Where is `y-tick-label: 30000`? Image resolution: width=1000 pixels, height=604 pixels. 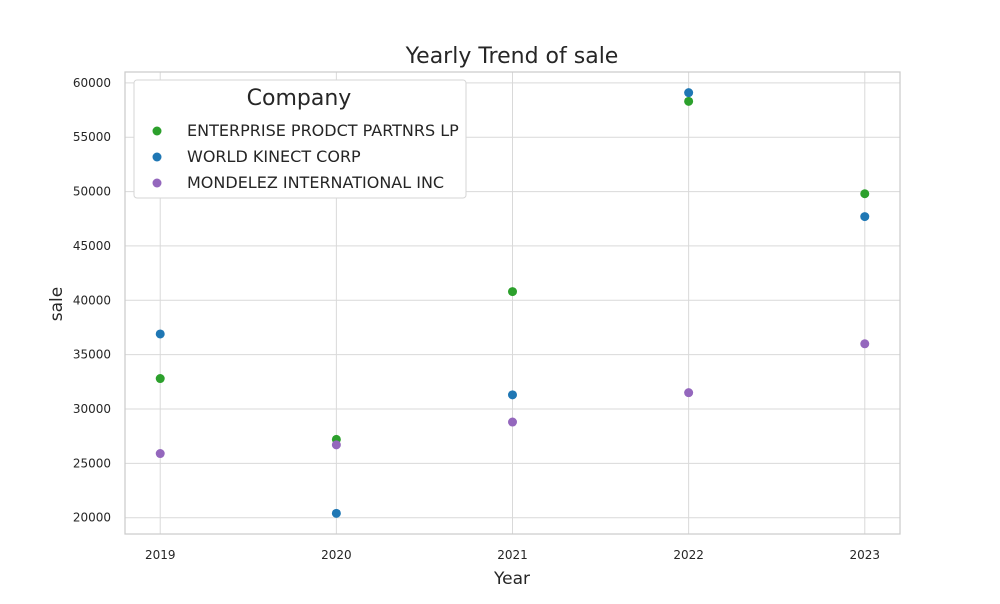
y-tick-label: 30000 is located at coordinates (92, 409).